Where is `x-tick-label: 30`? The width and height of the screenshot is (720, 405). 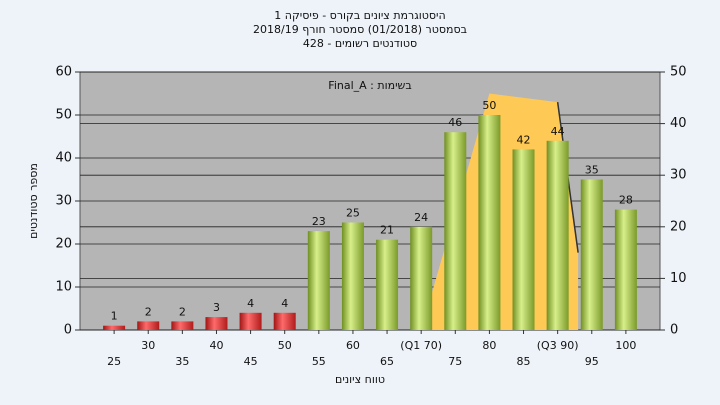
x-tick-label: 30 is located at coordinates (148, 345).